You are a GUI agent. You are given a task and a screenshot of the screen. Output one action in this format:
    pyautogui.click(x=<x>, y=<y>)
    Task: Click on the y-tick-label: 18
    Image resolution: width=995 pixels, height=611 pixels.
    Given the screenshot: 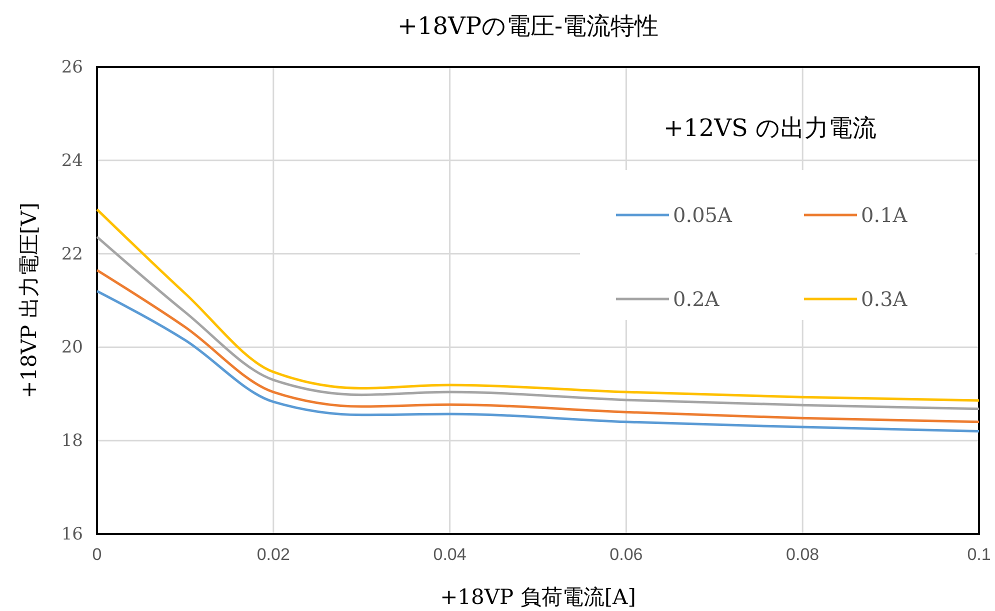 What is the action you would take?
    pyautogui.click(x=72, y=441)
    